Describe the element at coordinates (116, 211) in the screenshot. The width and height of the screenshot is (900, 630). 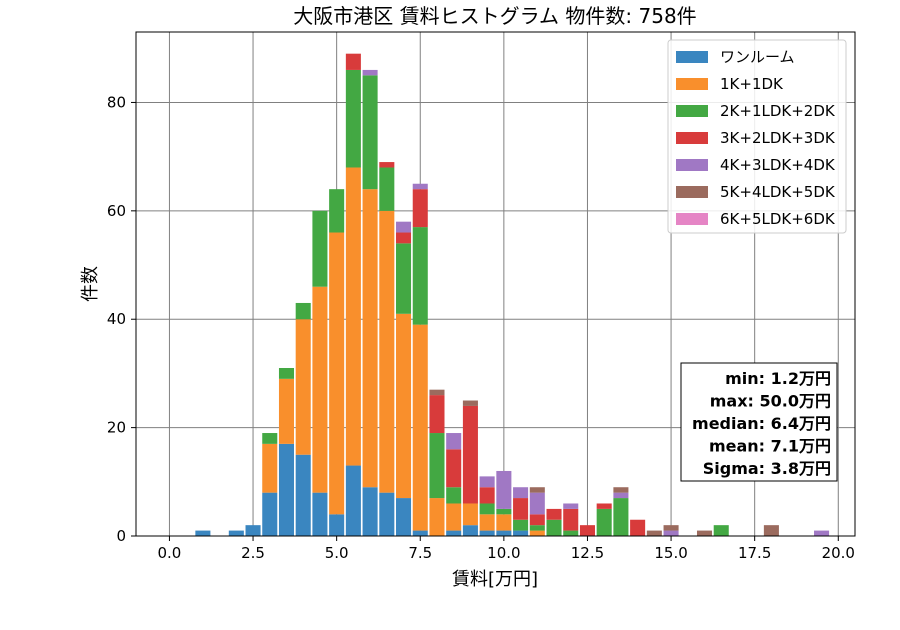
I see `y-tick-label: 60` at that location.